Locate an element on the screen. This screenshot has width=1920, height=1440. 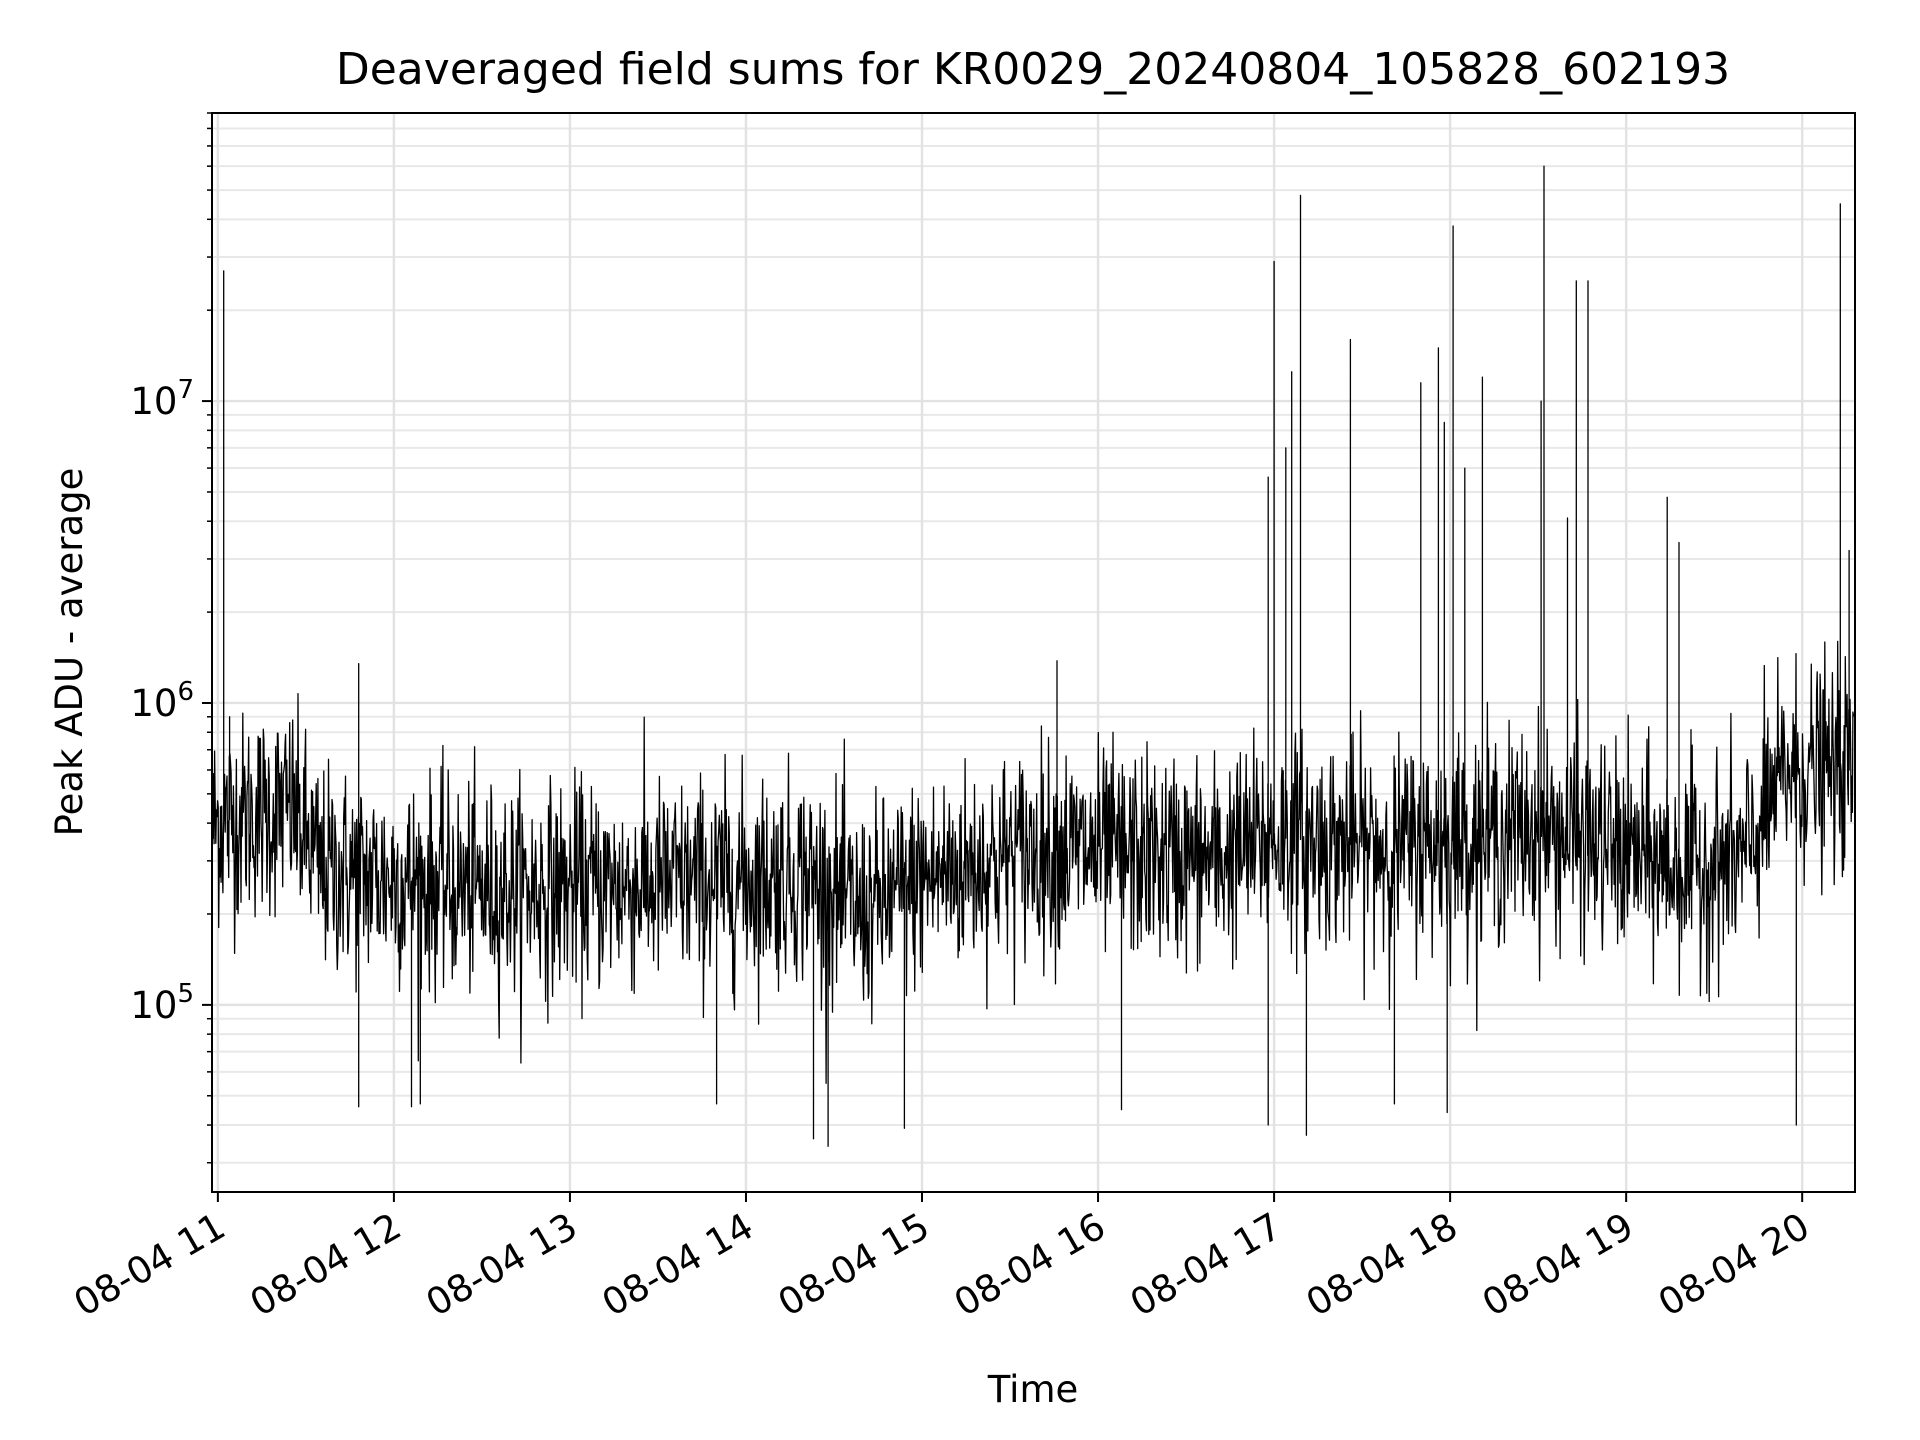
y-axis-label: Peak ADU - average is located at coordinates (69, 652).